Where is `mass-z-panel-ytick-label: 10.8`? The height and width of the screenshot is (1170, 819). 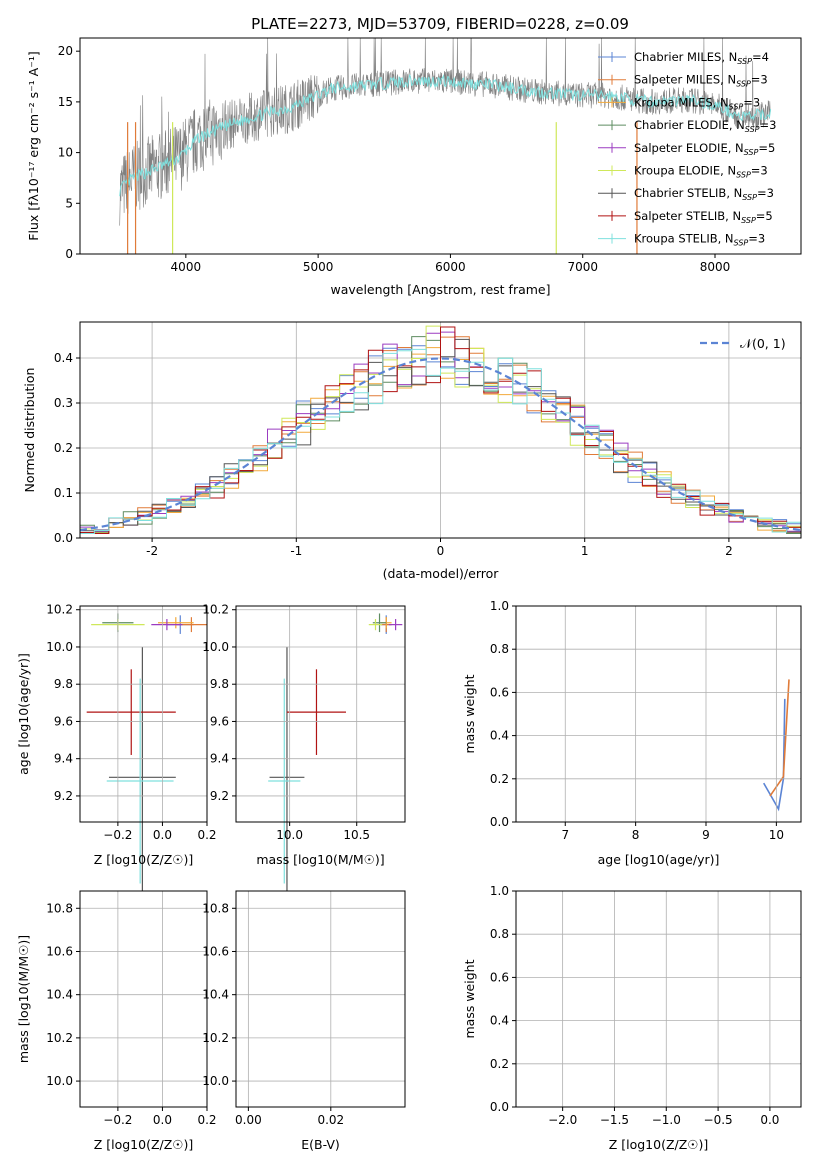
mass-z-panel-ytick-label: 10.8 is located at coordinates (59, 908).